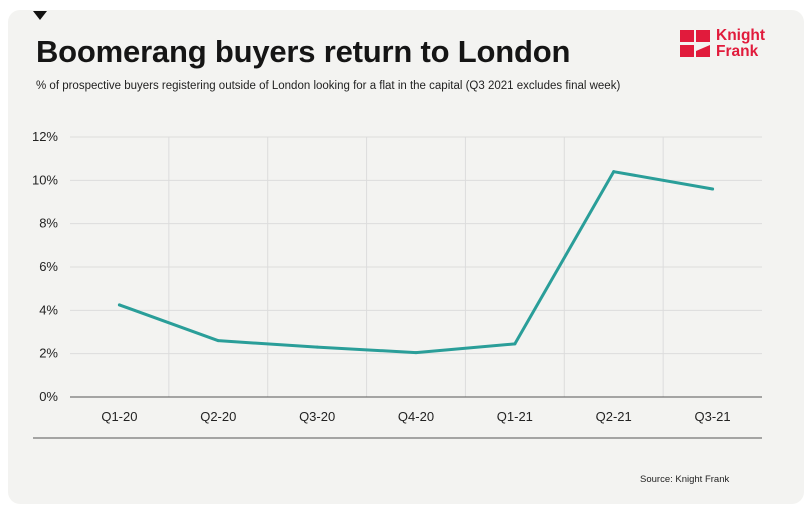 The width and height of the screenshot is (810, 508). What do you see at coordinates (48, 353) in the screenshot?
I see `y-tick-label: 2%` at bounding box center [48, 353].